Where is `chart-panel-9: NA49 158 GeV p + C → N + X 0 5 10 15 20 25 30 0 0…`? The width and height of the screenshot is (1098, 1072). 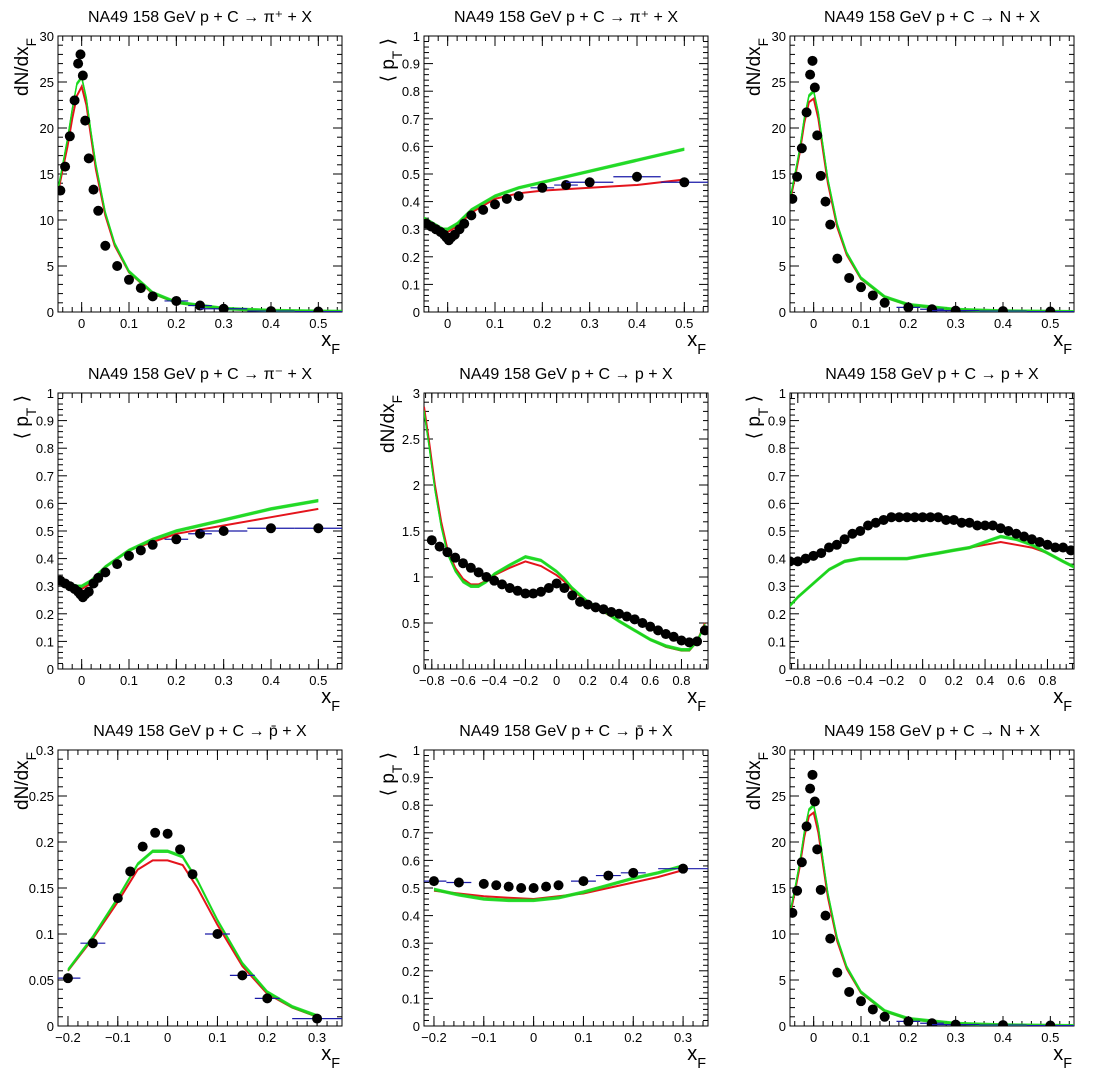
chart-panel-9: NA49 158 GeV p + C → N + X 0 5 10 15 20 25 30 0 0… is located at coordinates (909, 897).